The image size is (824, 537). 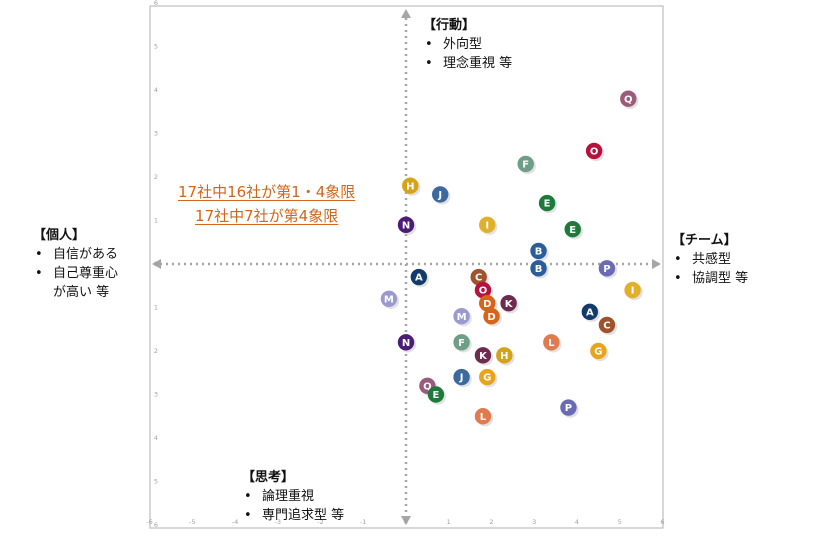 I want to click on x-tick-label: 6, so click(x=662, y=522).